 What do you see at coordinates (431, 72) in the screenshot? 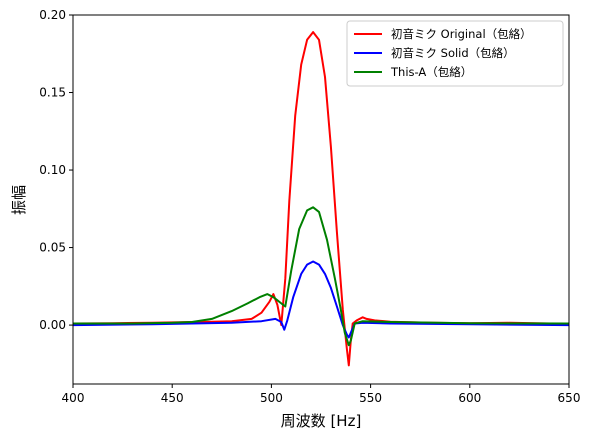
I see `legend-label: This-A（包絡）` at bounding box center [431, 72].